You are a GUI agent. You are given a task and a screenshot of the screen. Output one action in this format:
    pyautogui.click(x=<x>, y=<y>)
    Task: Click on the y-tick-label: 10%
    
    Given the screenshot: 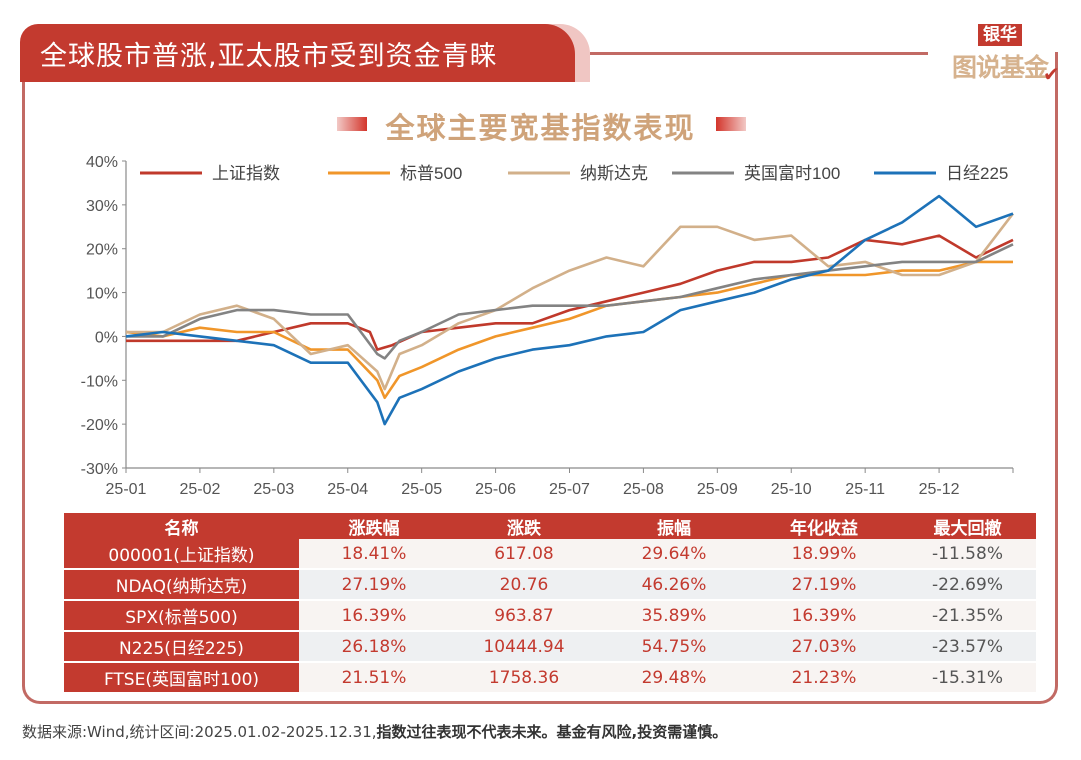 What is the action you would take?
    pyautogui.click(x=102, y=294)
    